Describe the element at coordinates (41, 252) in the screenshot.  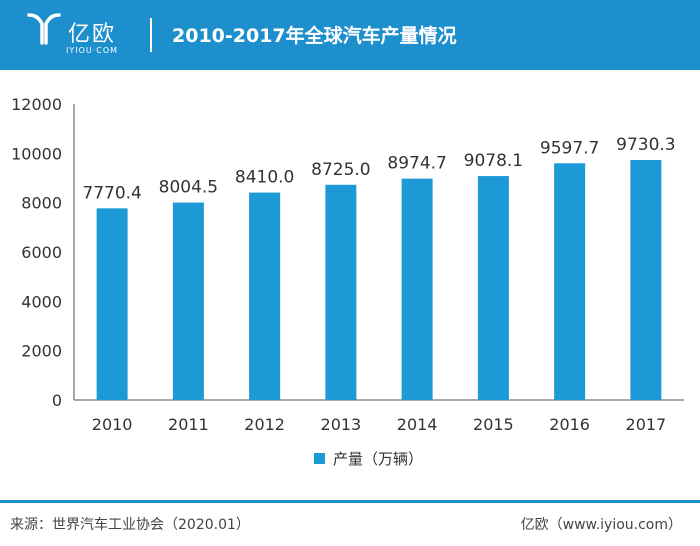
I see `y-tick-label: 6000` at that location.